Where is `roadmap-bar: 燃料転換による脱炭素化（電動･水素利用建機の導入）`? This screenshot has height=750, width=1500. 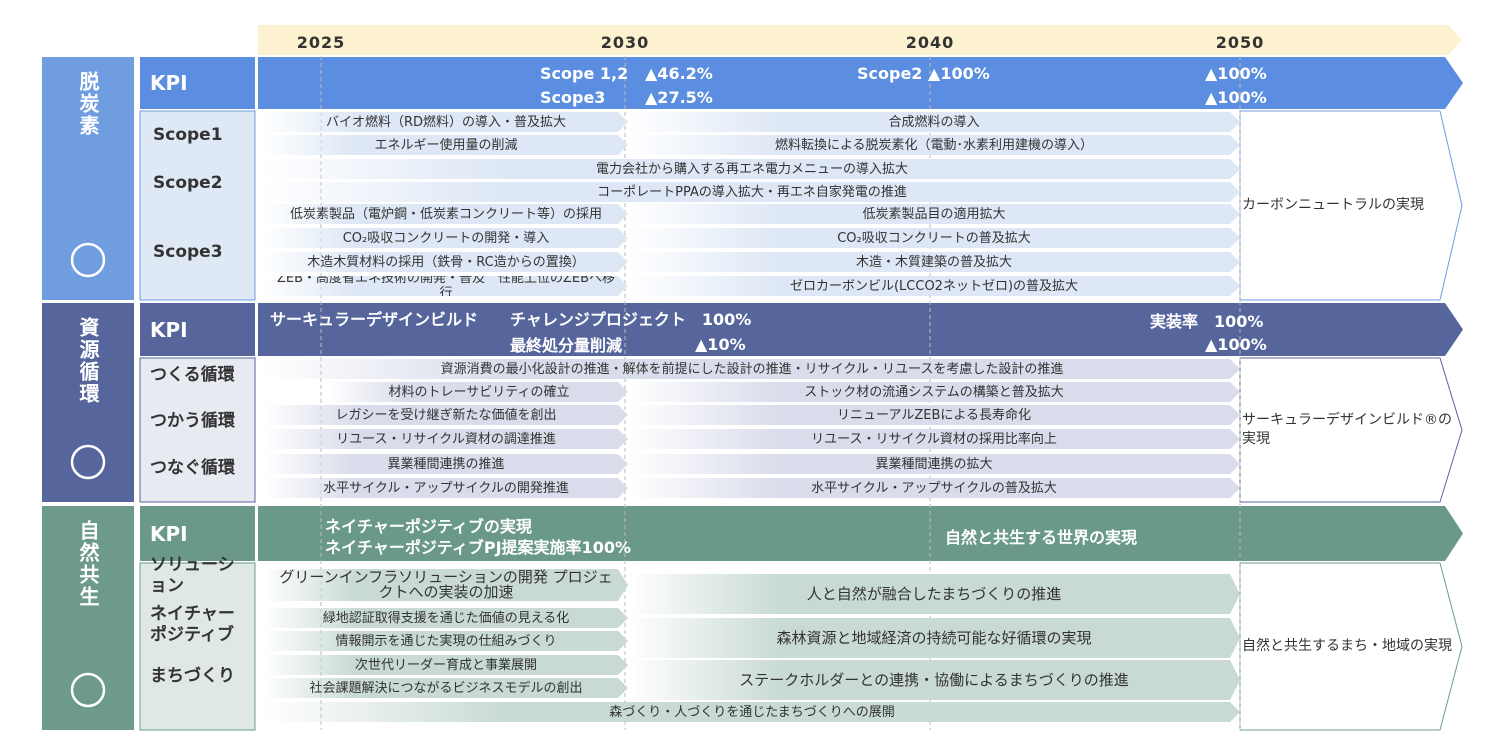 roadmap-bar: 燃料転換による脱炭素化（電動･水素利用建機の導入） is located at coordinates (934, 145).